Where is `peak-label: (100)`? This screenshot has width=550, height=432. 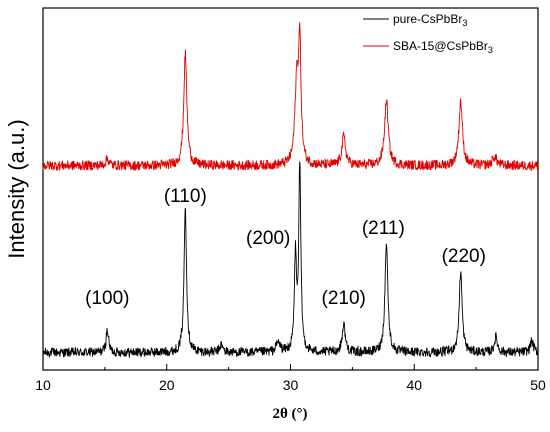
peak-label: (100) is located at coordinates (107, 298).